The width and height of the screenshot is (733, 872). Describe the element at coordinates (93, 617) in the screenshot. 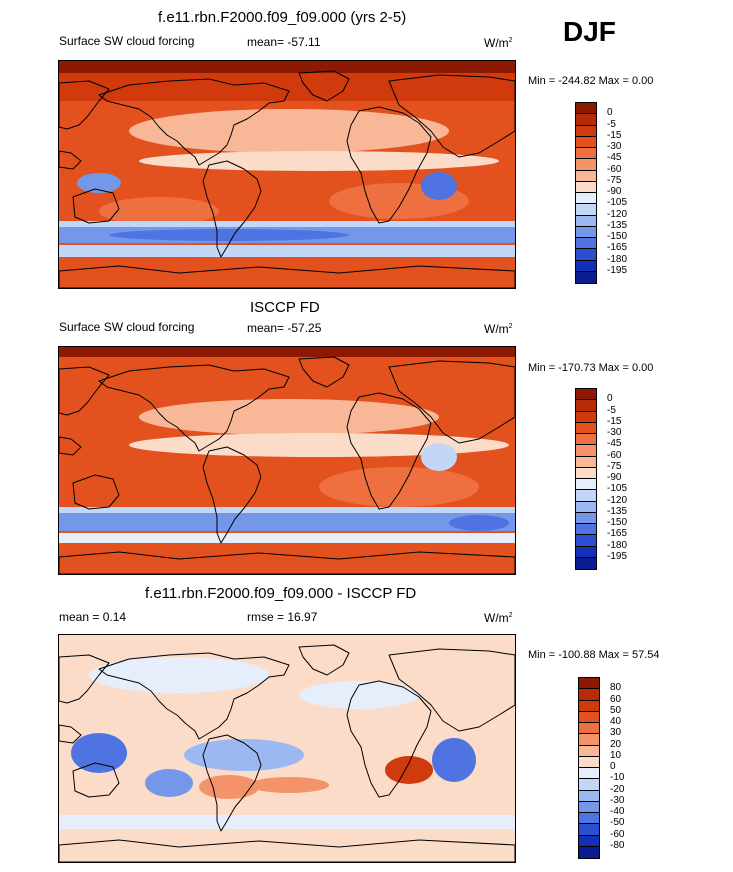

I see `panel-mean-label: mean = 0.14` at that location.